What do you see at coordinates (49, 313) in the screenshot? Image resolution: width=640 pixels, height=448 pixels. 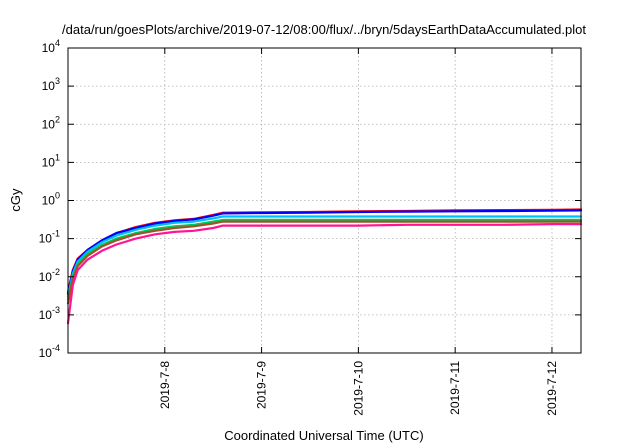 I see `y-tick-label: 10⁻³` at bounding box center [49, 313].